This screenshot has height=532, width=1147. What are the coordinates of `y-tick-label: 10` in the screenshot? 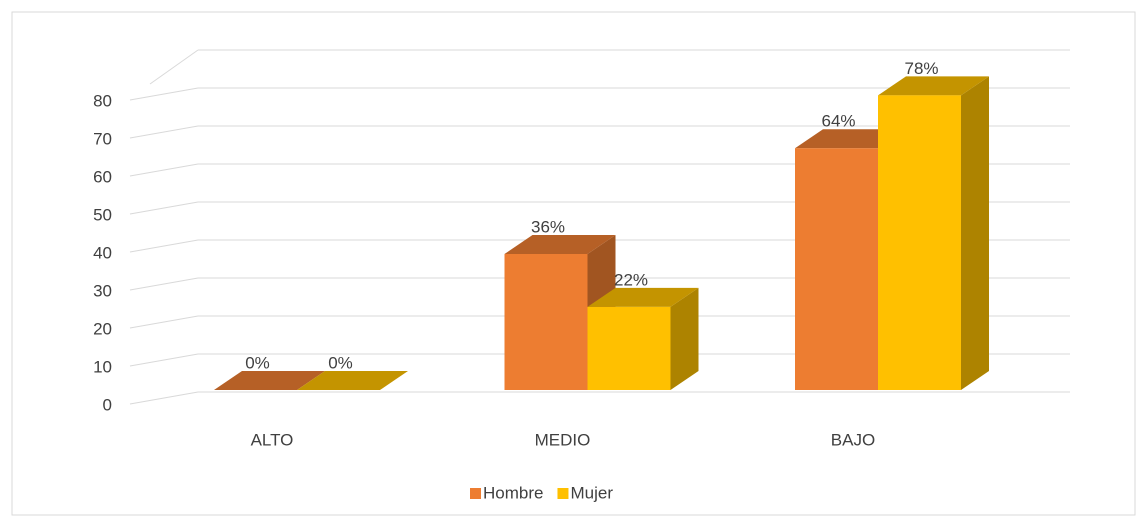 It's located at (102, 366).